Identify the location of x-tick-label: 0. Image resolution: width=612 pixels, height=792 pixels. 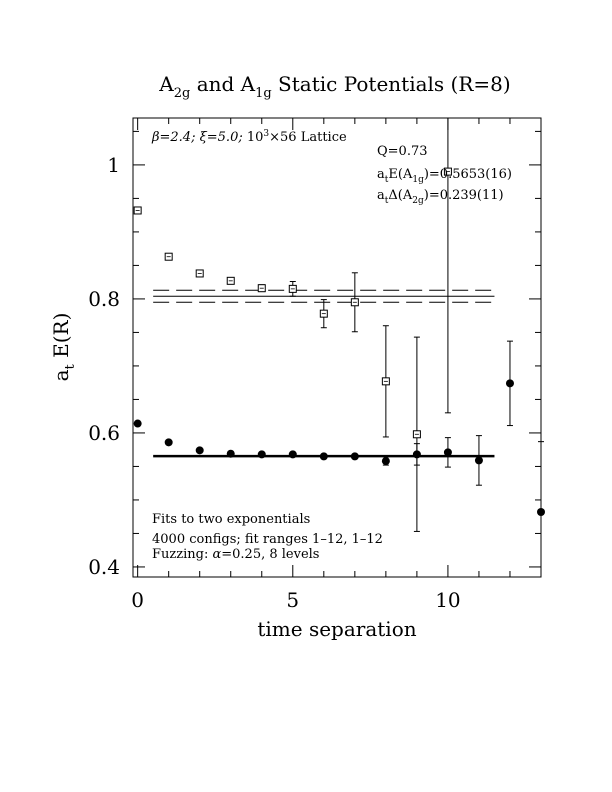
(137, 600).